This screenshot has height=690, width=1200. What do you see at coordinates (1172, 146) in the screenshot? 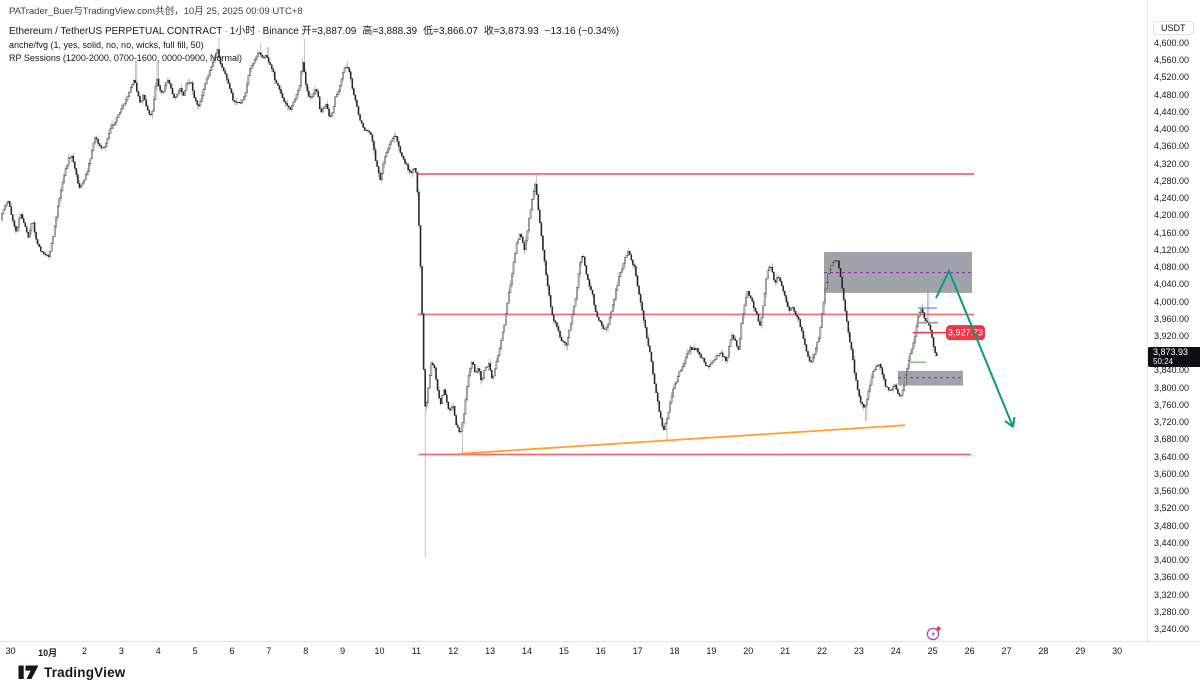
I see `price-tick-label: 4,360.00` at bounding box center [1172, 146].